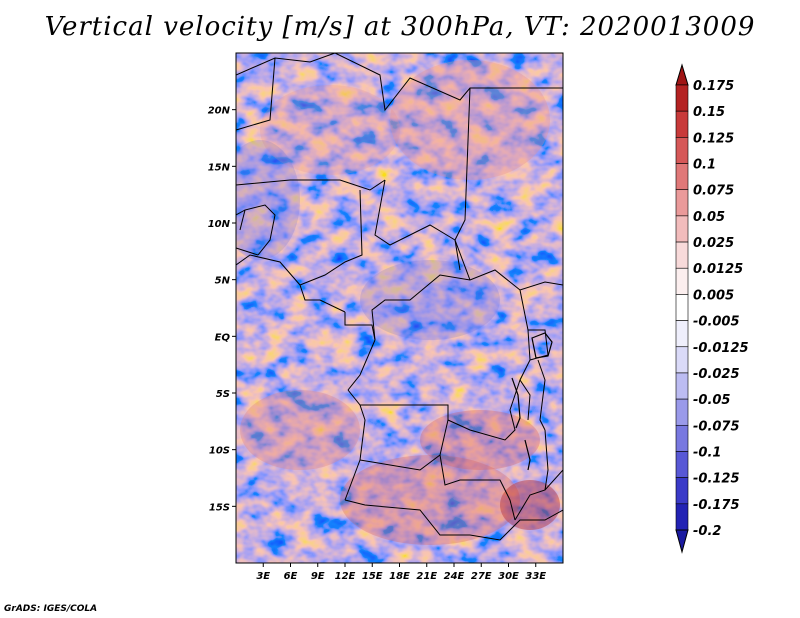  I want to click on colorbar-level-label: 0.05, so click(709, 217).